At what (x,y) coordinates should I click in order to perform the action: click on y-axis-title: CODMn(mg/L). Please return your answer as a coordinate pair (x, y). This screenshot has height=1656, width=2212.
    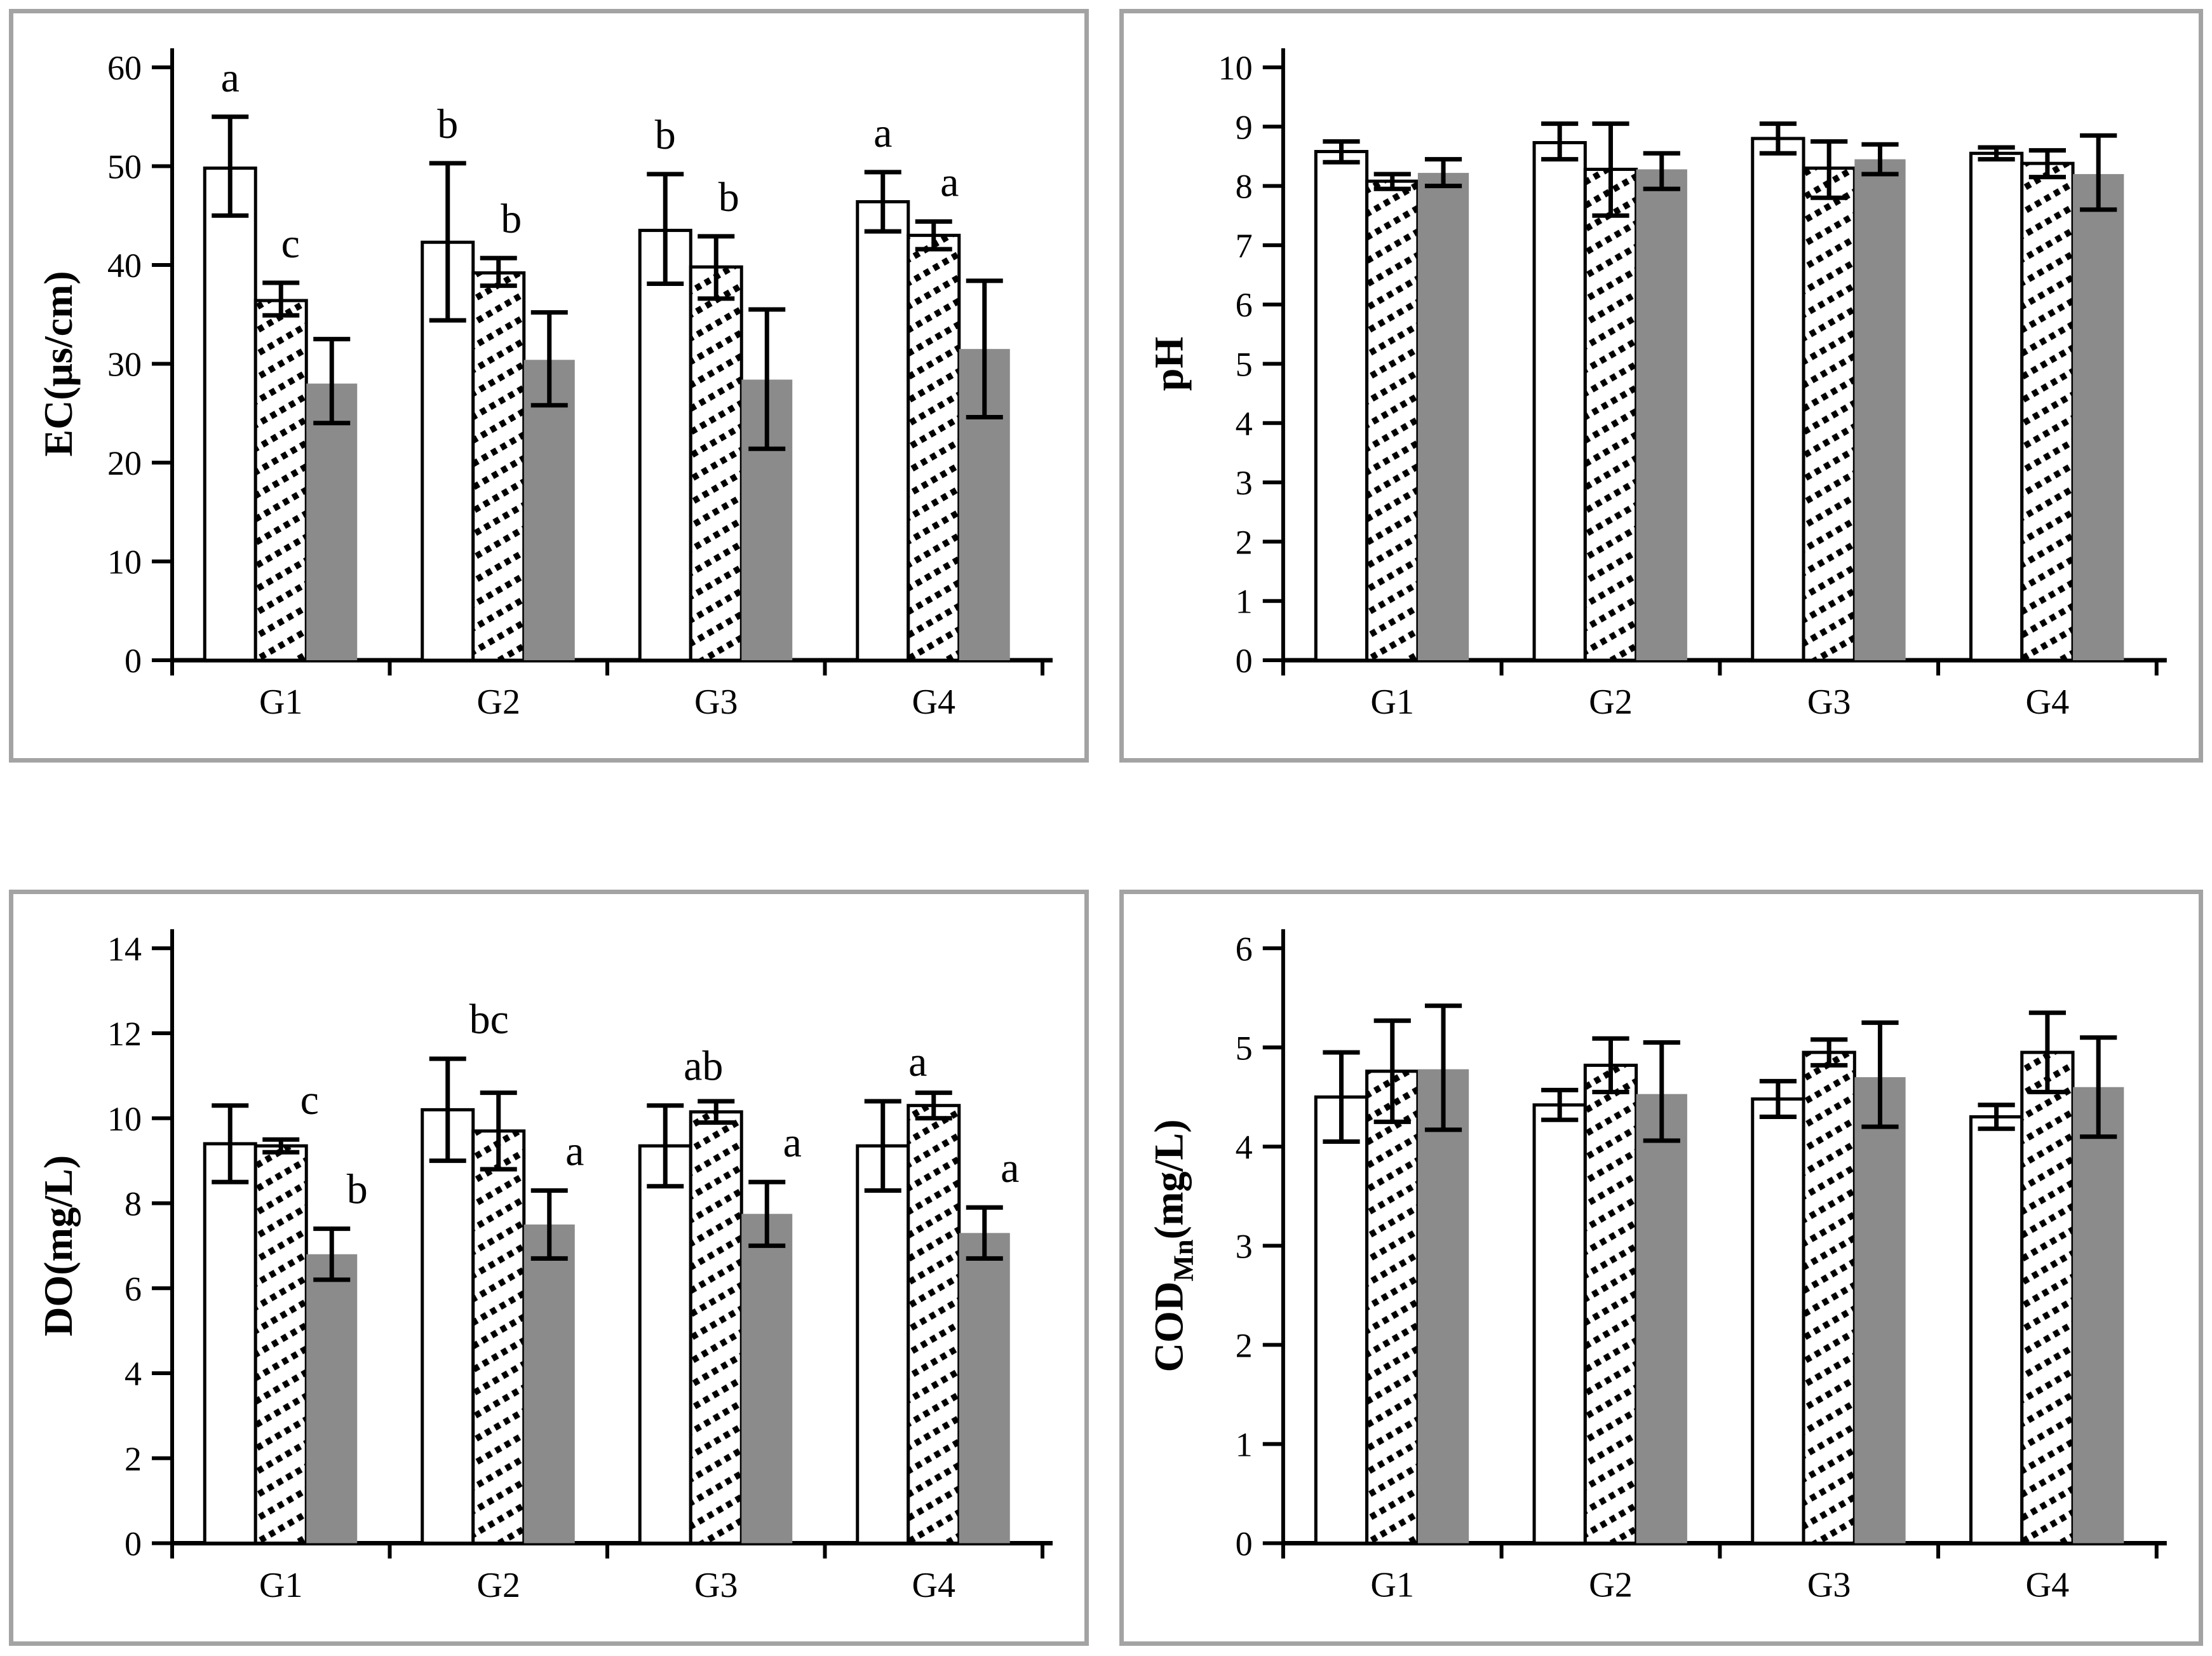
    Looking at the image, I should click on (1172, 1246).